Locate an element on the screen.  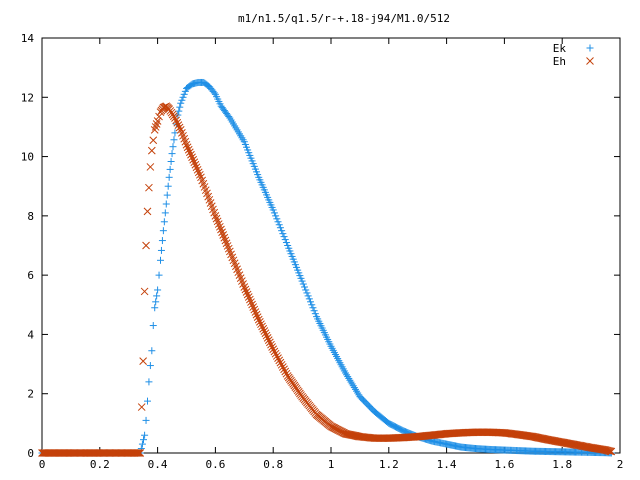
y-tick-label: 6 is located at coordinates (30, 275).